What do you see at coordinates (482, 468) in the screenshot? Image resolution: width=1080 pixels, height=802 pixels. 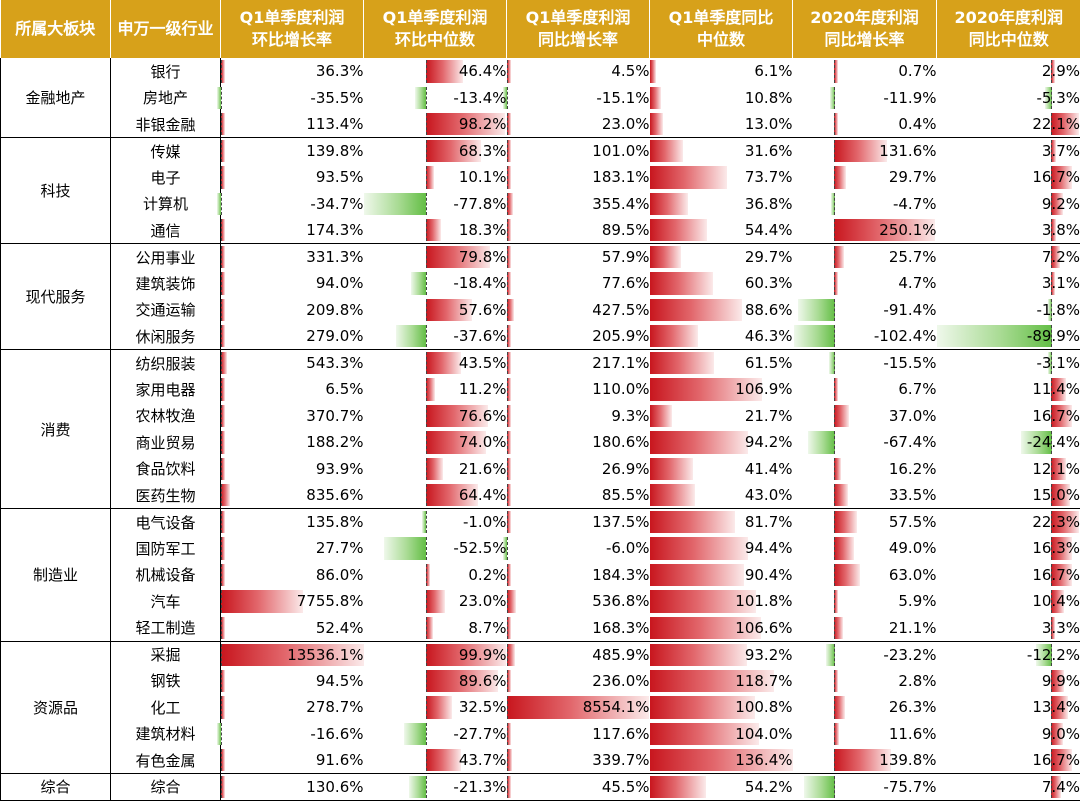 I see `value-label: 21.6%` at bounding box center [482, 468].